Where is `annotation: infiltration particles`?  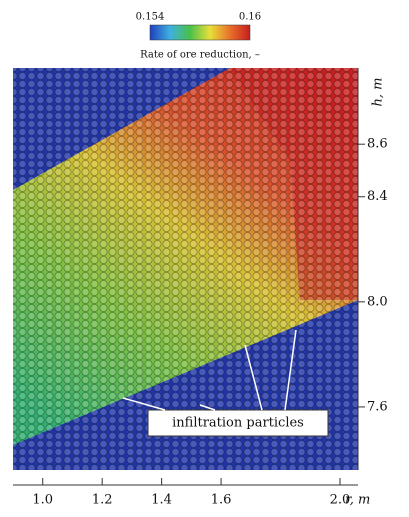 annotation: infiltration particles is located at coordinates (238, 423).